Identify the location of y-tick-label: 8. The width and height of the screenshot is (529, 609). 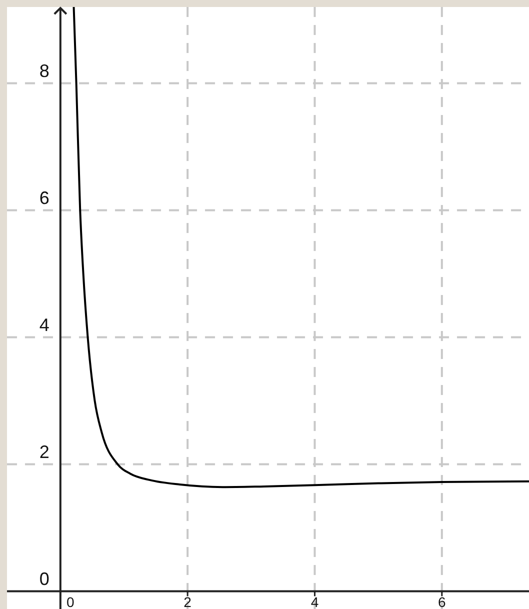
(44, 71).